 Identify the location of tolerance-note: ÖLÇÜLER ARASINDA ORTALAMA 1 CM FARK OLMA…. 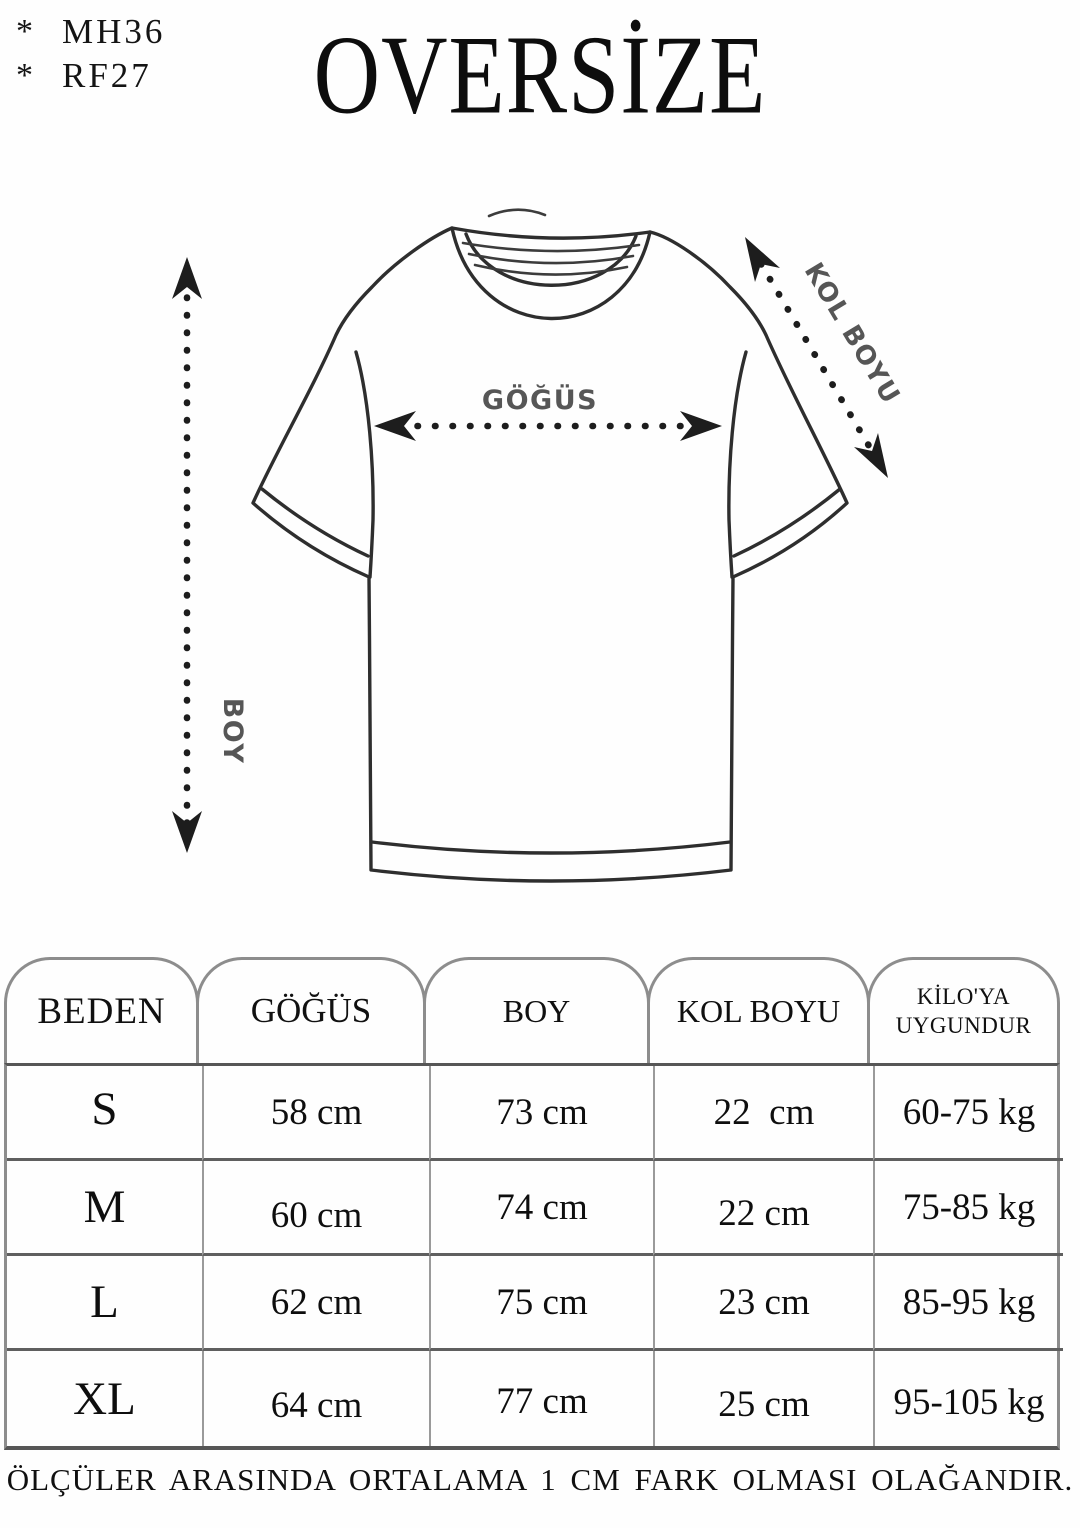
(540, 1479).